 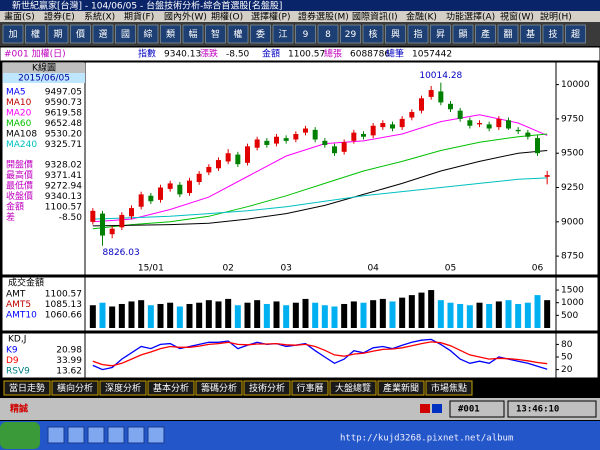 I want to click on tab-label: 籌碼分析, so click(x=219, y=388).